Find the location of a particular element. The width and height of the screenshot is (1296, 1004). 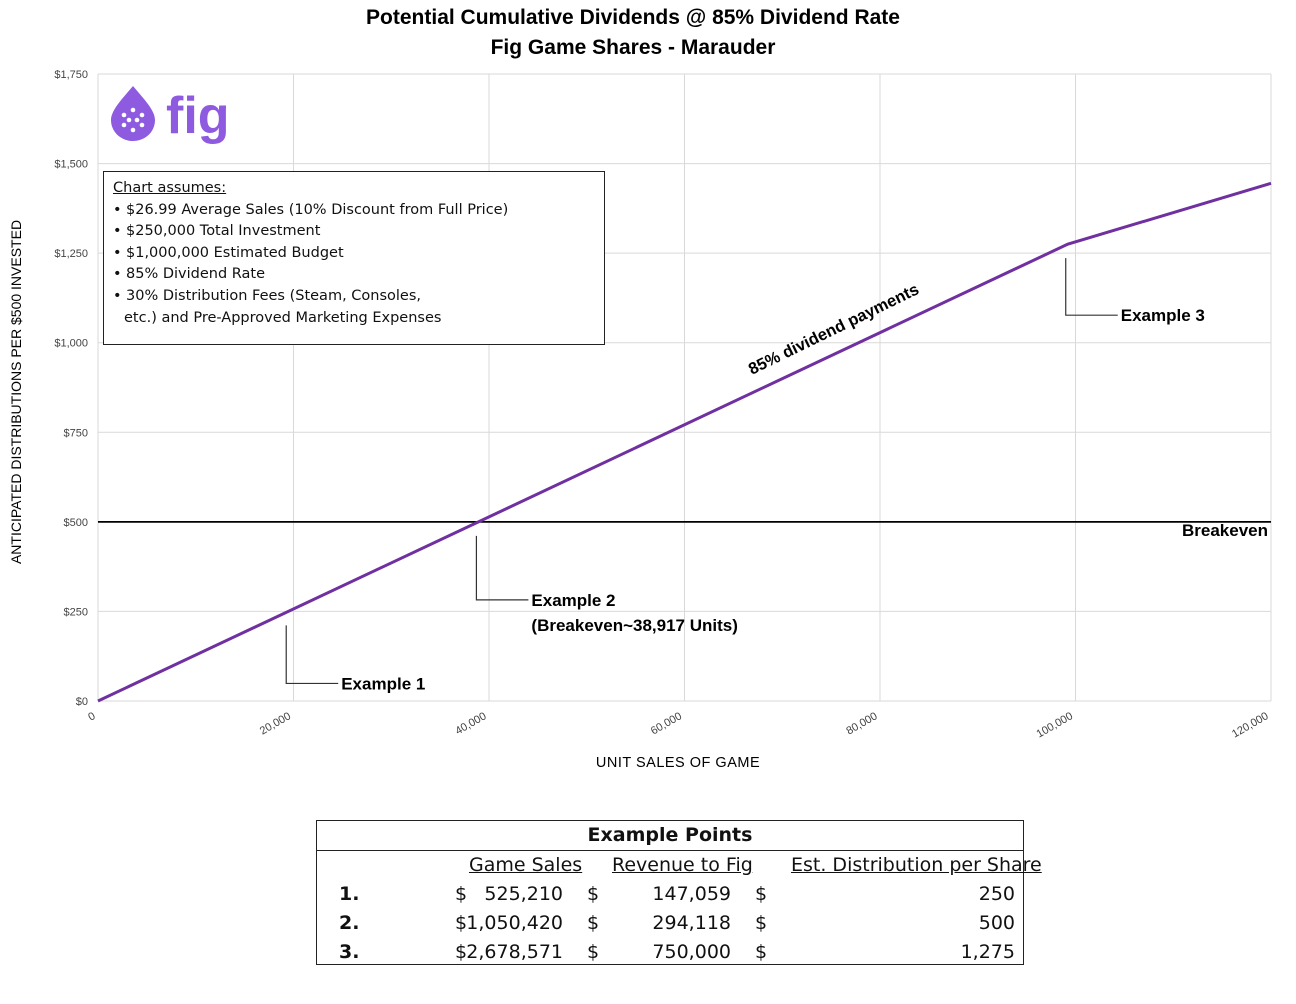

y-tick-label: $1,250 is located at coordinates (71, 254).